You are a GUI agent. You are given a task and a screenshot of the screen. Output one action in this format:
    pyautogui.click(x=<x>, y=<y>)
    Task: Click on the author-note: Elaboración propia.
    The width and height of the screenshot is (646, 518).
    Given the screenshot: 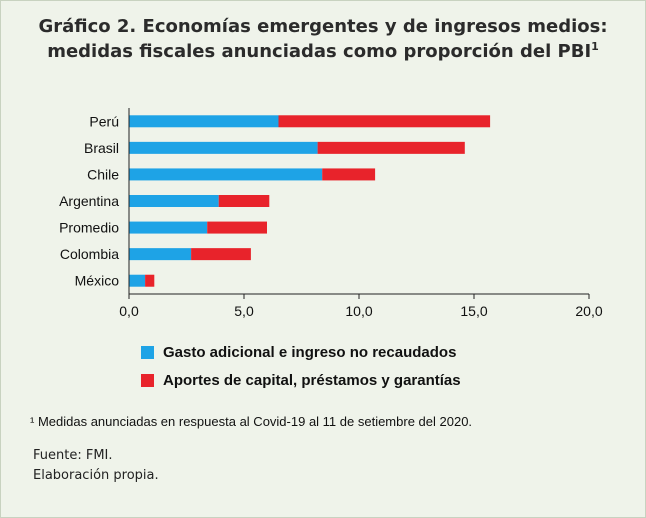 What is the action you would take?
    pyautogui.click(x=96, y=475)
    